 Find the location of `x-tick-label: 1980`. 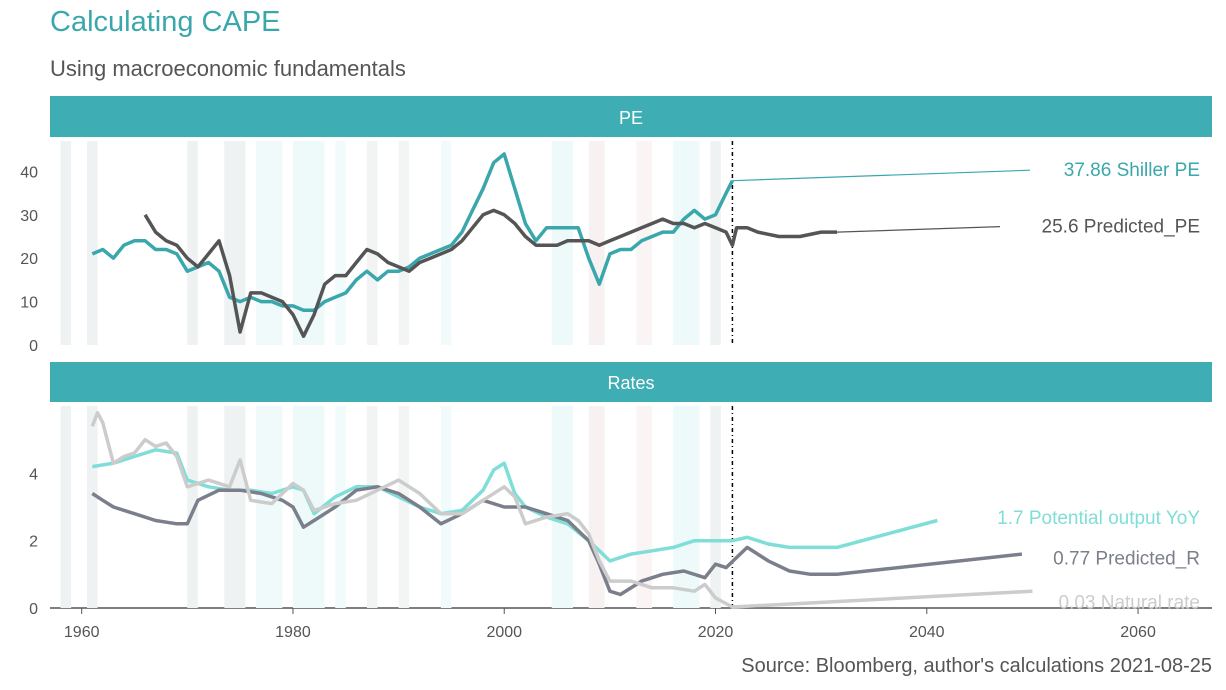

x-tick-label: 1980 is located at coordinates (293, 632).